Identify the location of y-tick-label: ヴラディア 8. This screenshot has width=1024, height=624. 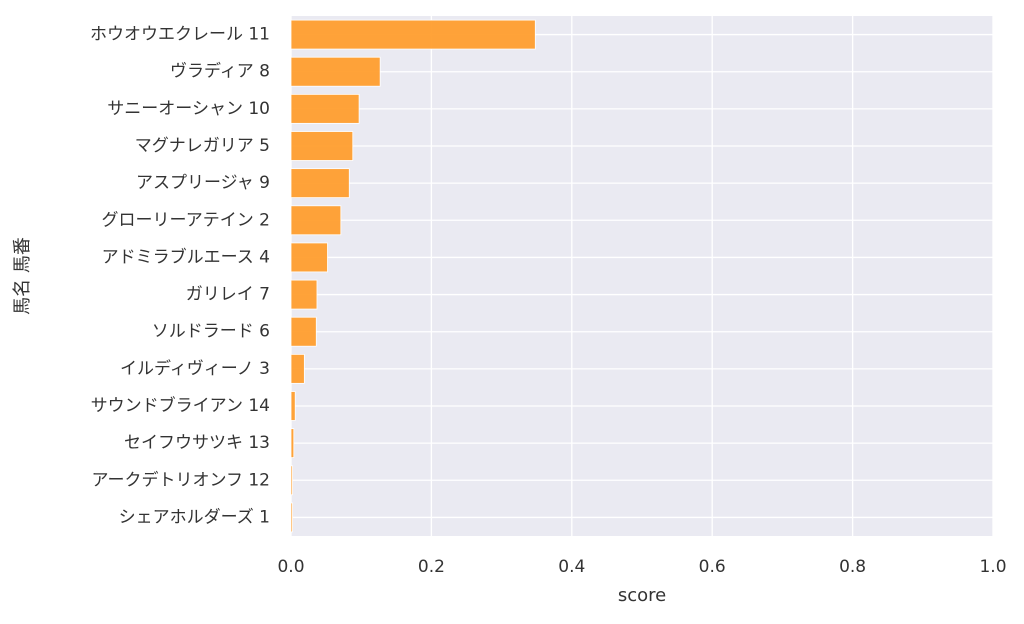
(220, 71).